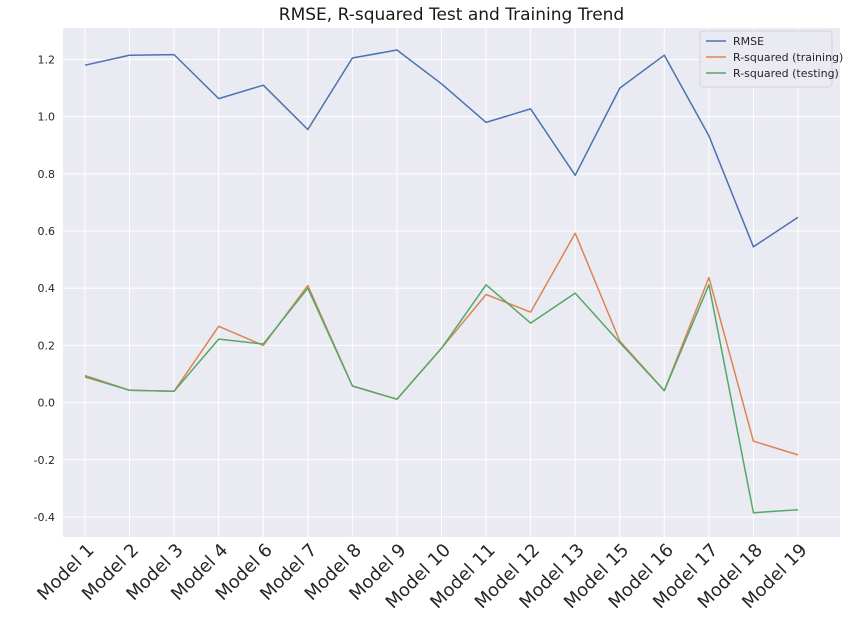 Image resolution: width=851 pixels, height=617 pixels. I want to click on y-tick-label: 0.6, so click(47, 231).